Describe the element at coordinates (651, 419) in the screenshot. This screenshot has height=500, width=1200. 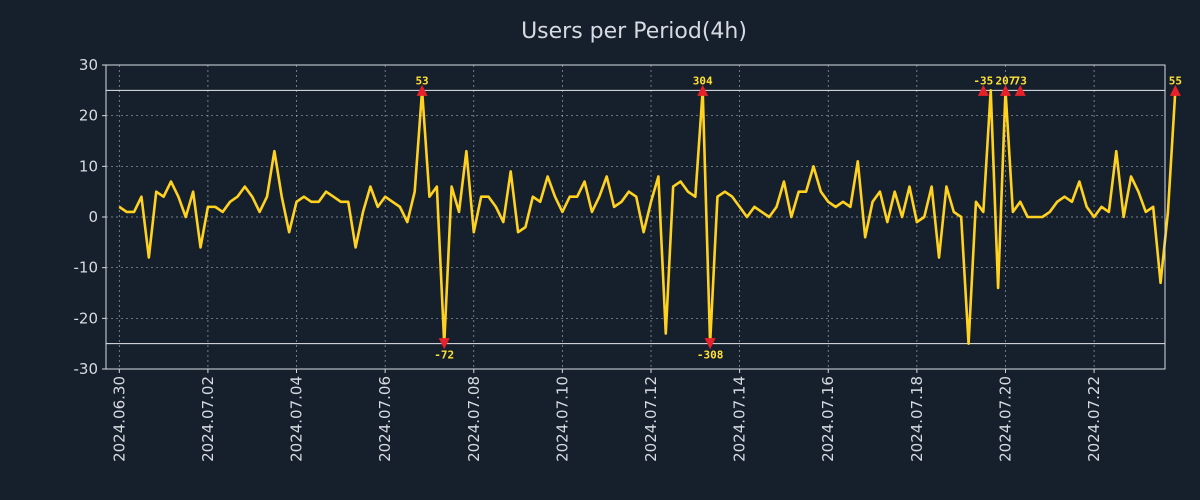
I see `x-tick-label: 2024.07.12` at that location.